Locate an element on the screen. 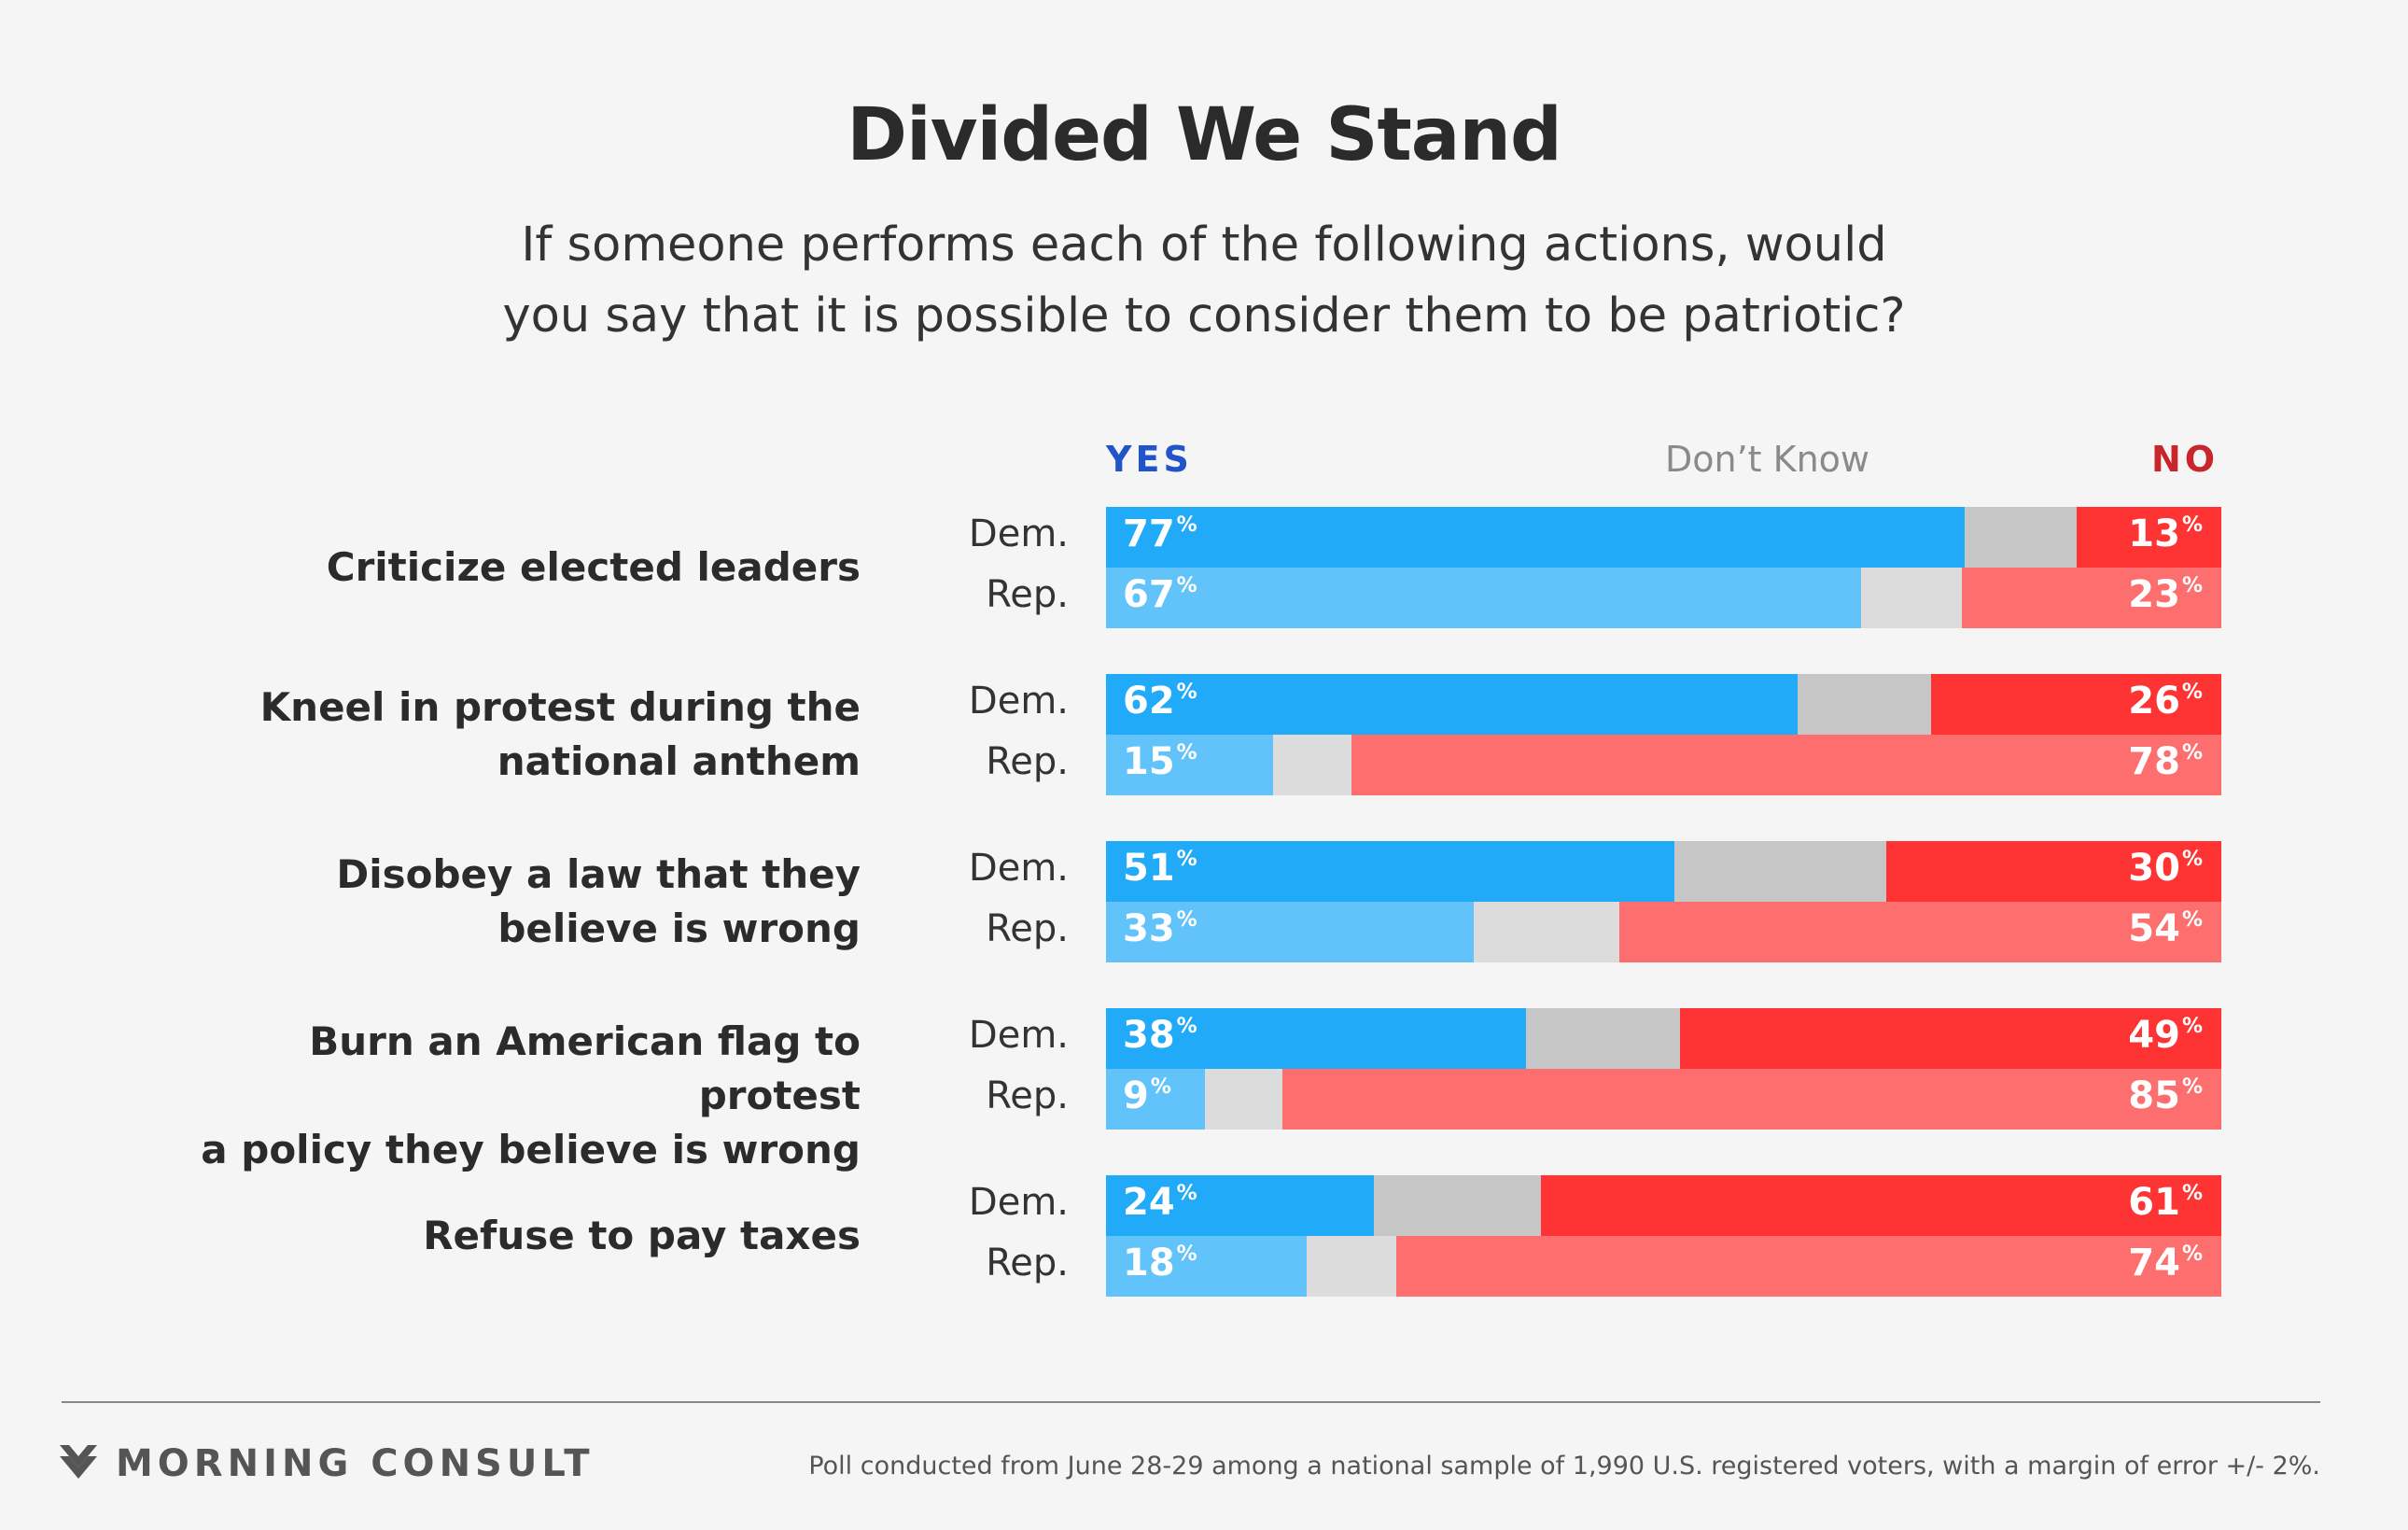  bar-segment-no: 13% is located at coordinates (2148, 537).